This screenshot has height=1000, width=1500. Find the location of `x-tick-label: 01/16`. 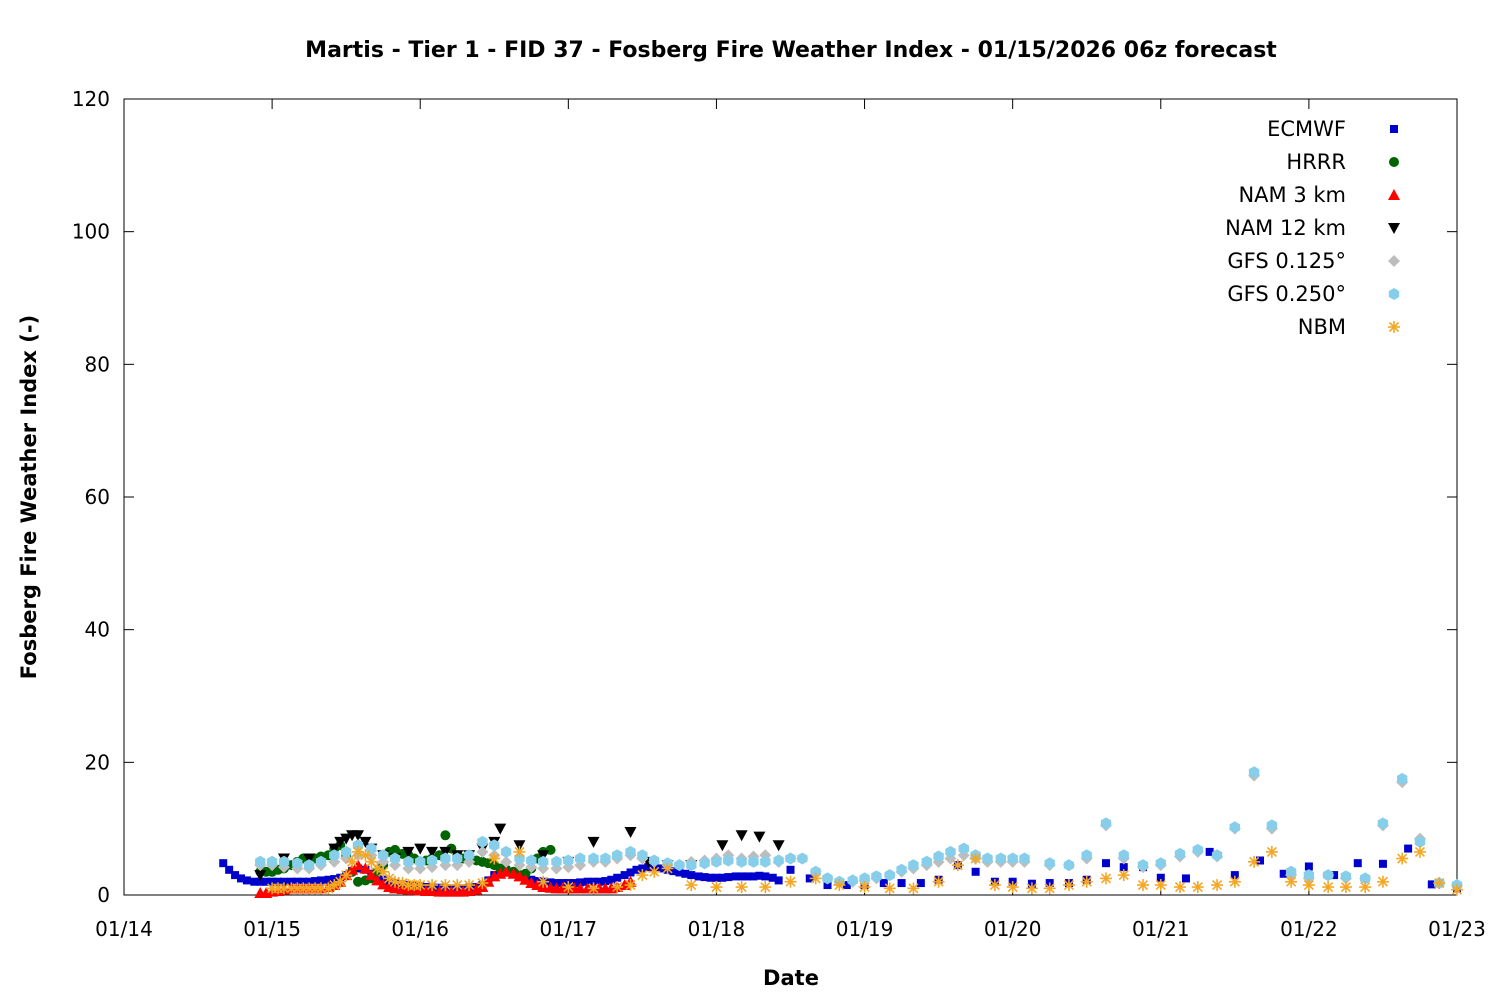

x-tick-label: 01/16 is located at coordinates (420, 929).